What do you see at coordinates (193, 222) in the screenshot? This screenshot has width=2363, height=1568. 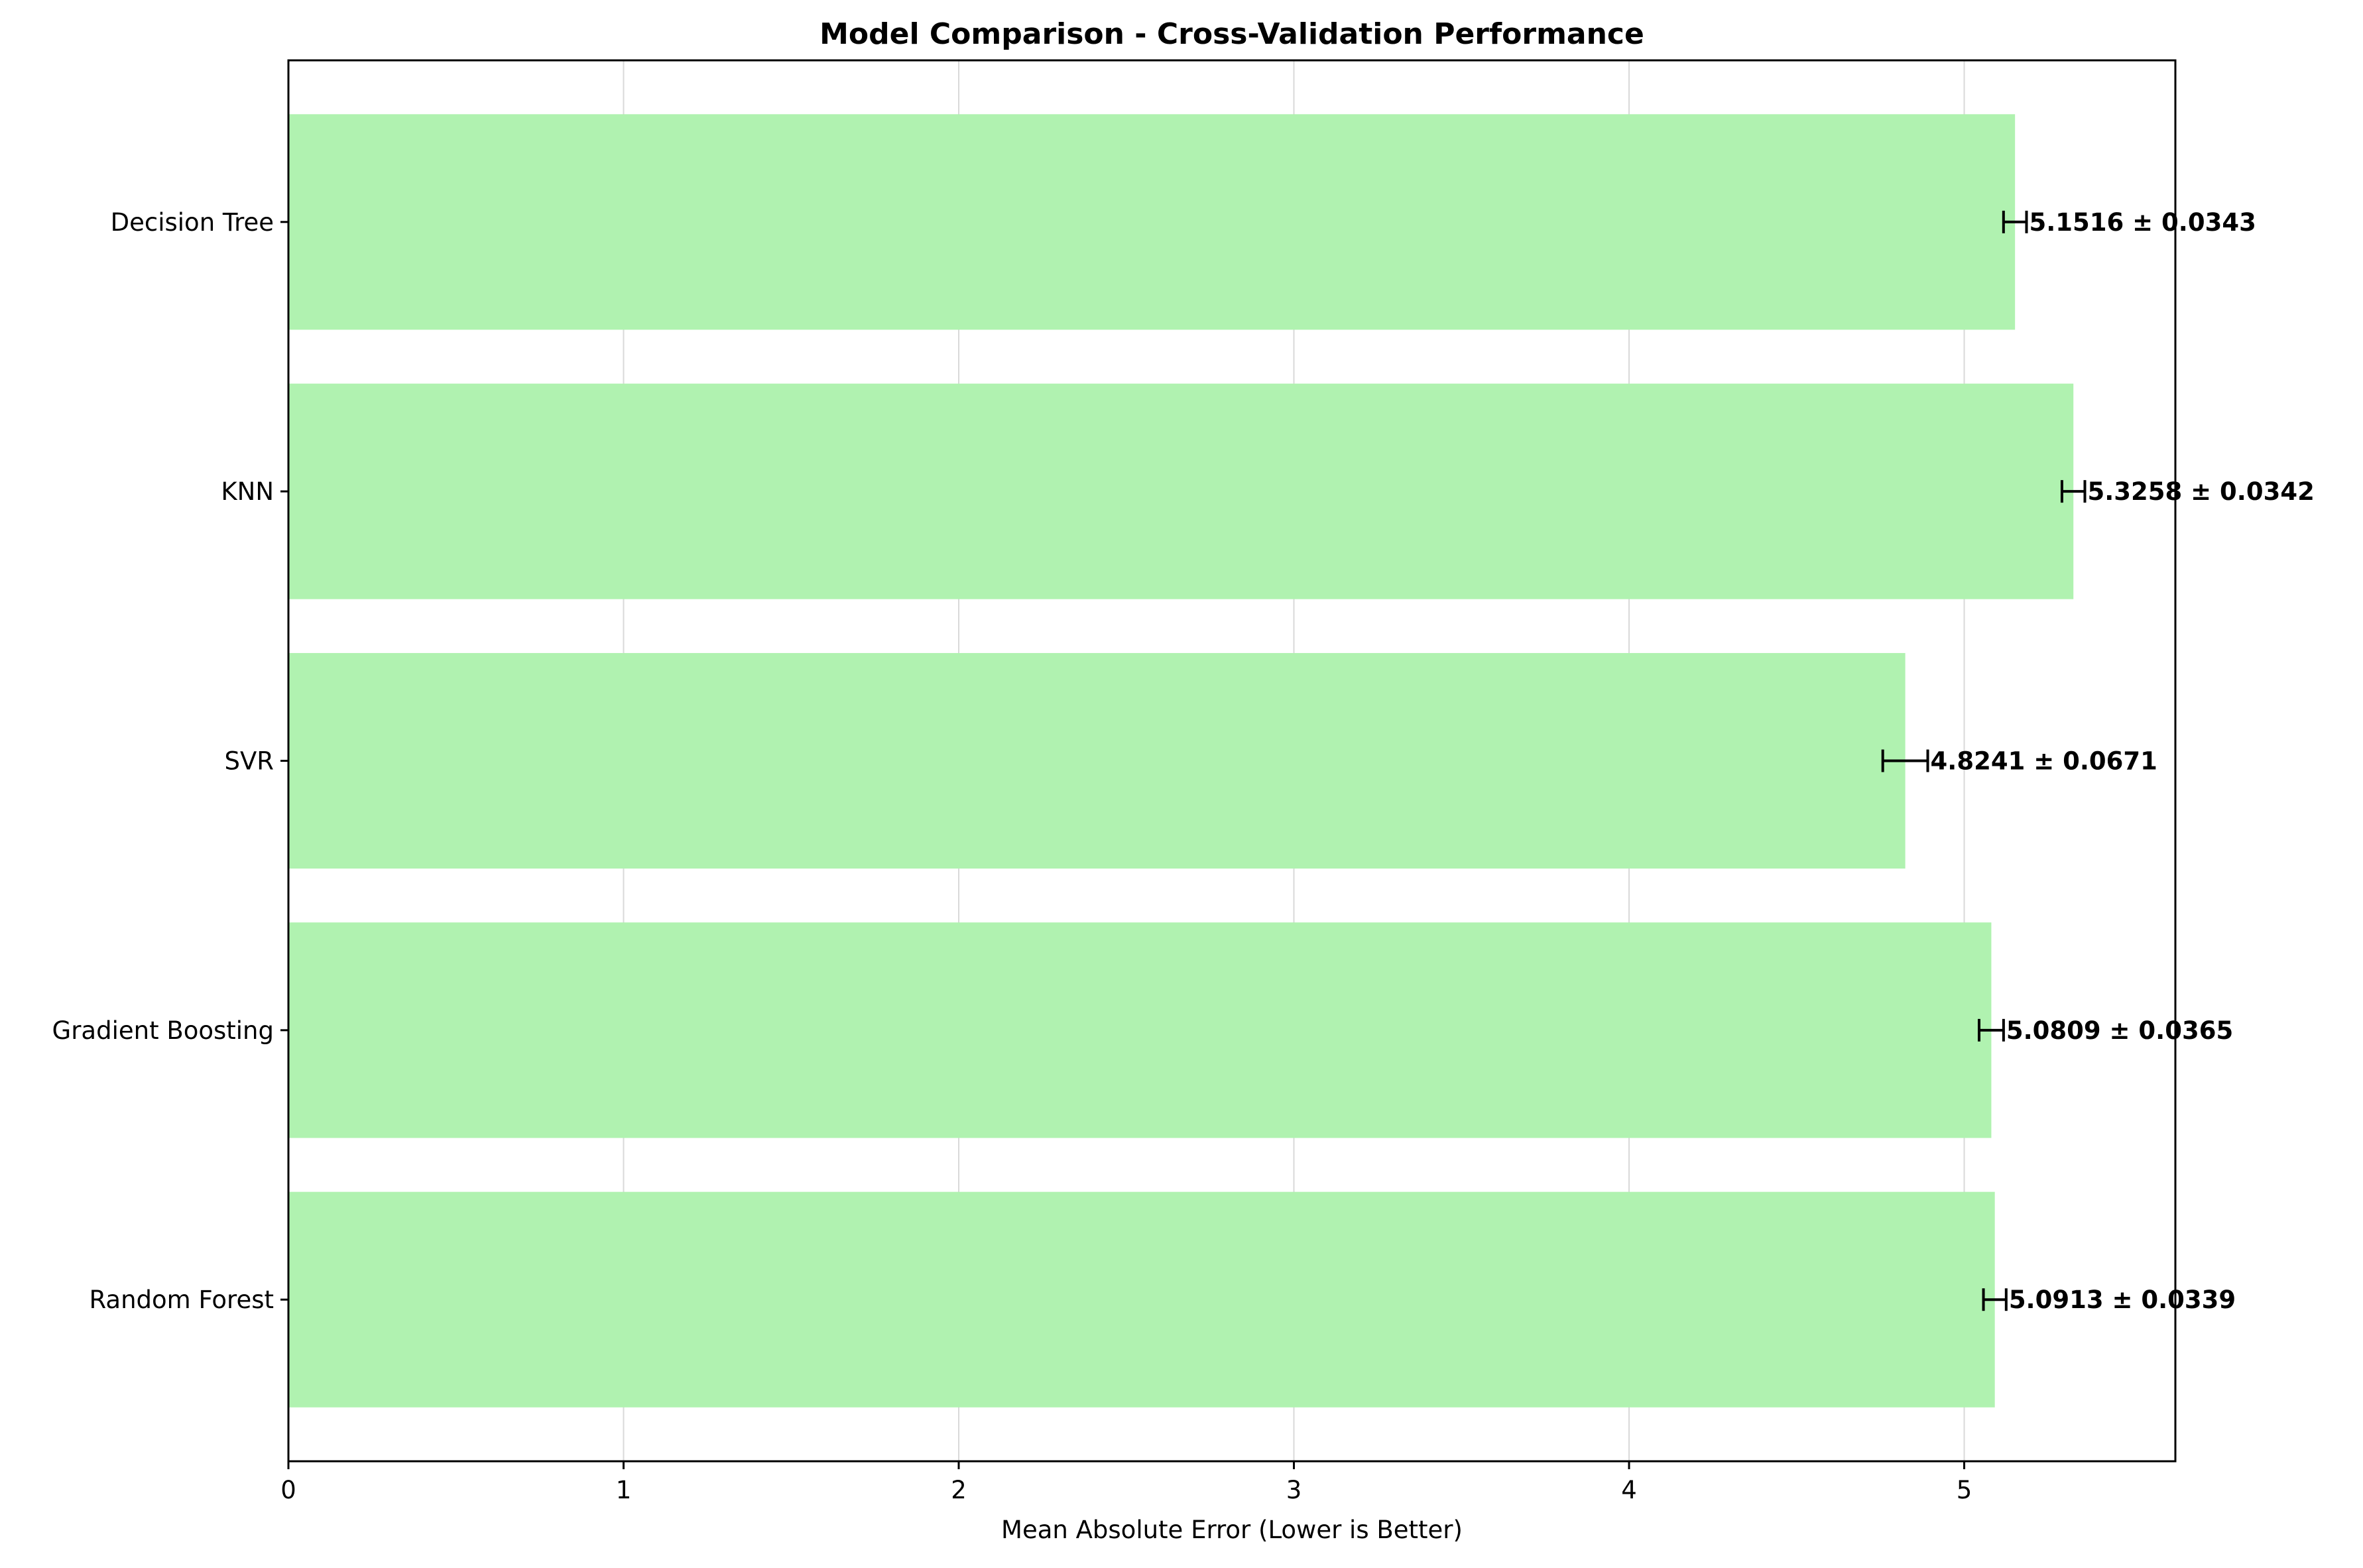 I see `y-tick-label: Decision Tree` at bounding box center [193, 222].